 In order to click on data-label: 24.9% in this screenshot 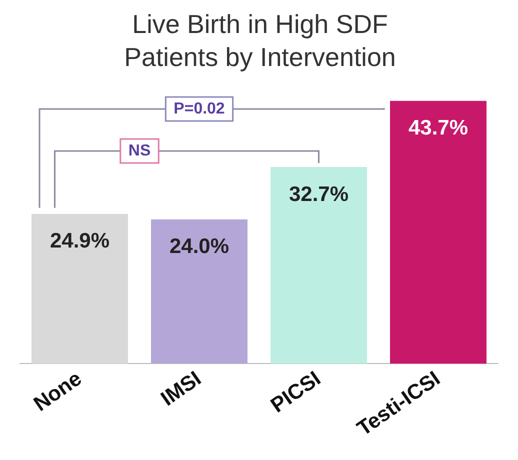, I will do `click(80, 241)`.